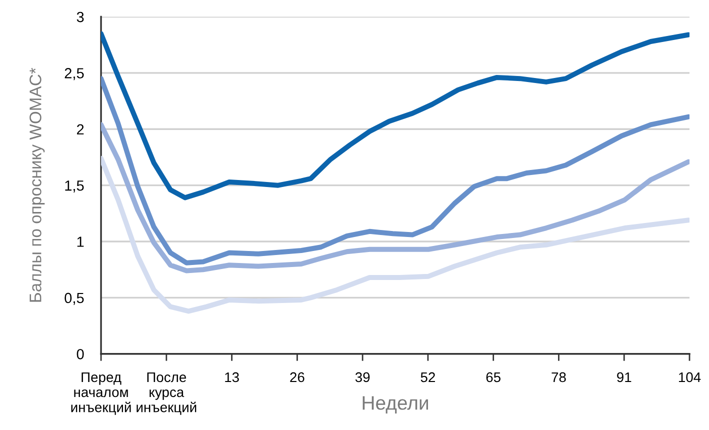 The image size is (709, 430). I want to click on x-tick-label: 78, so click(559, 377).